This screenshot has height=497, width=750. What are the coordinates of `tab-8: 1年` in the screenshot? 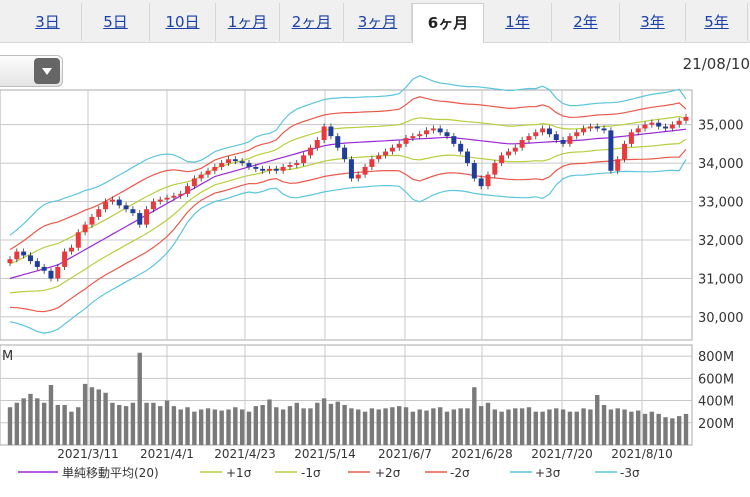 It's located at (518, 22).